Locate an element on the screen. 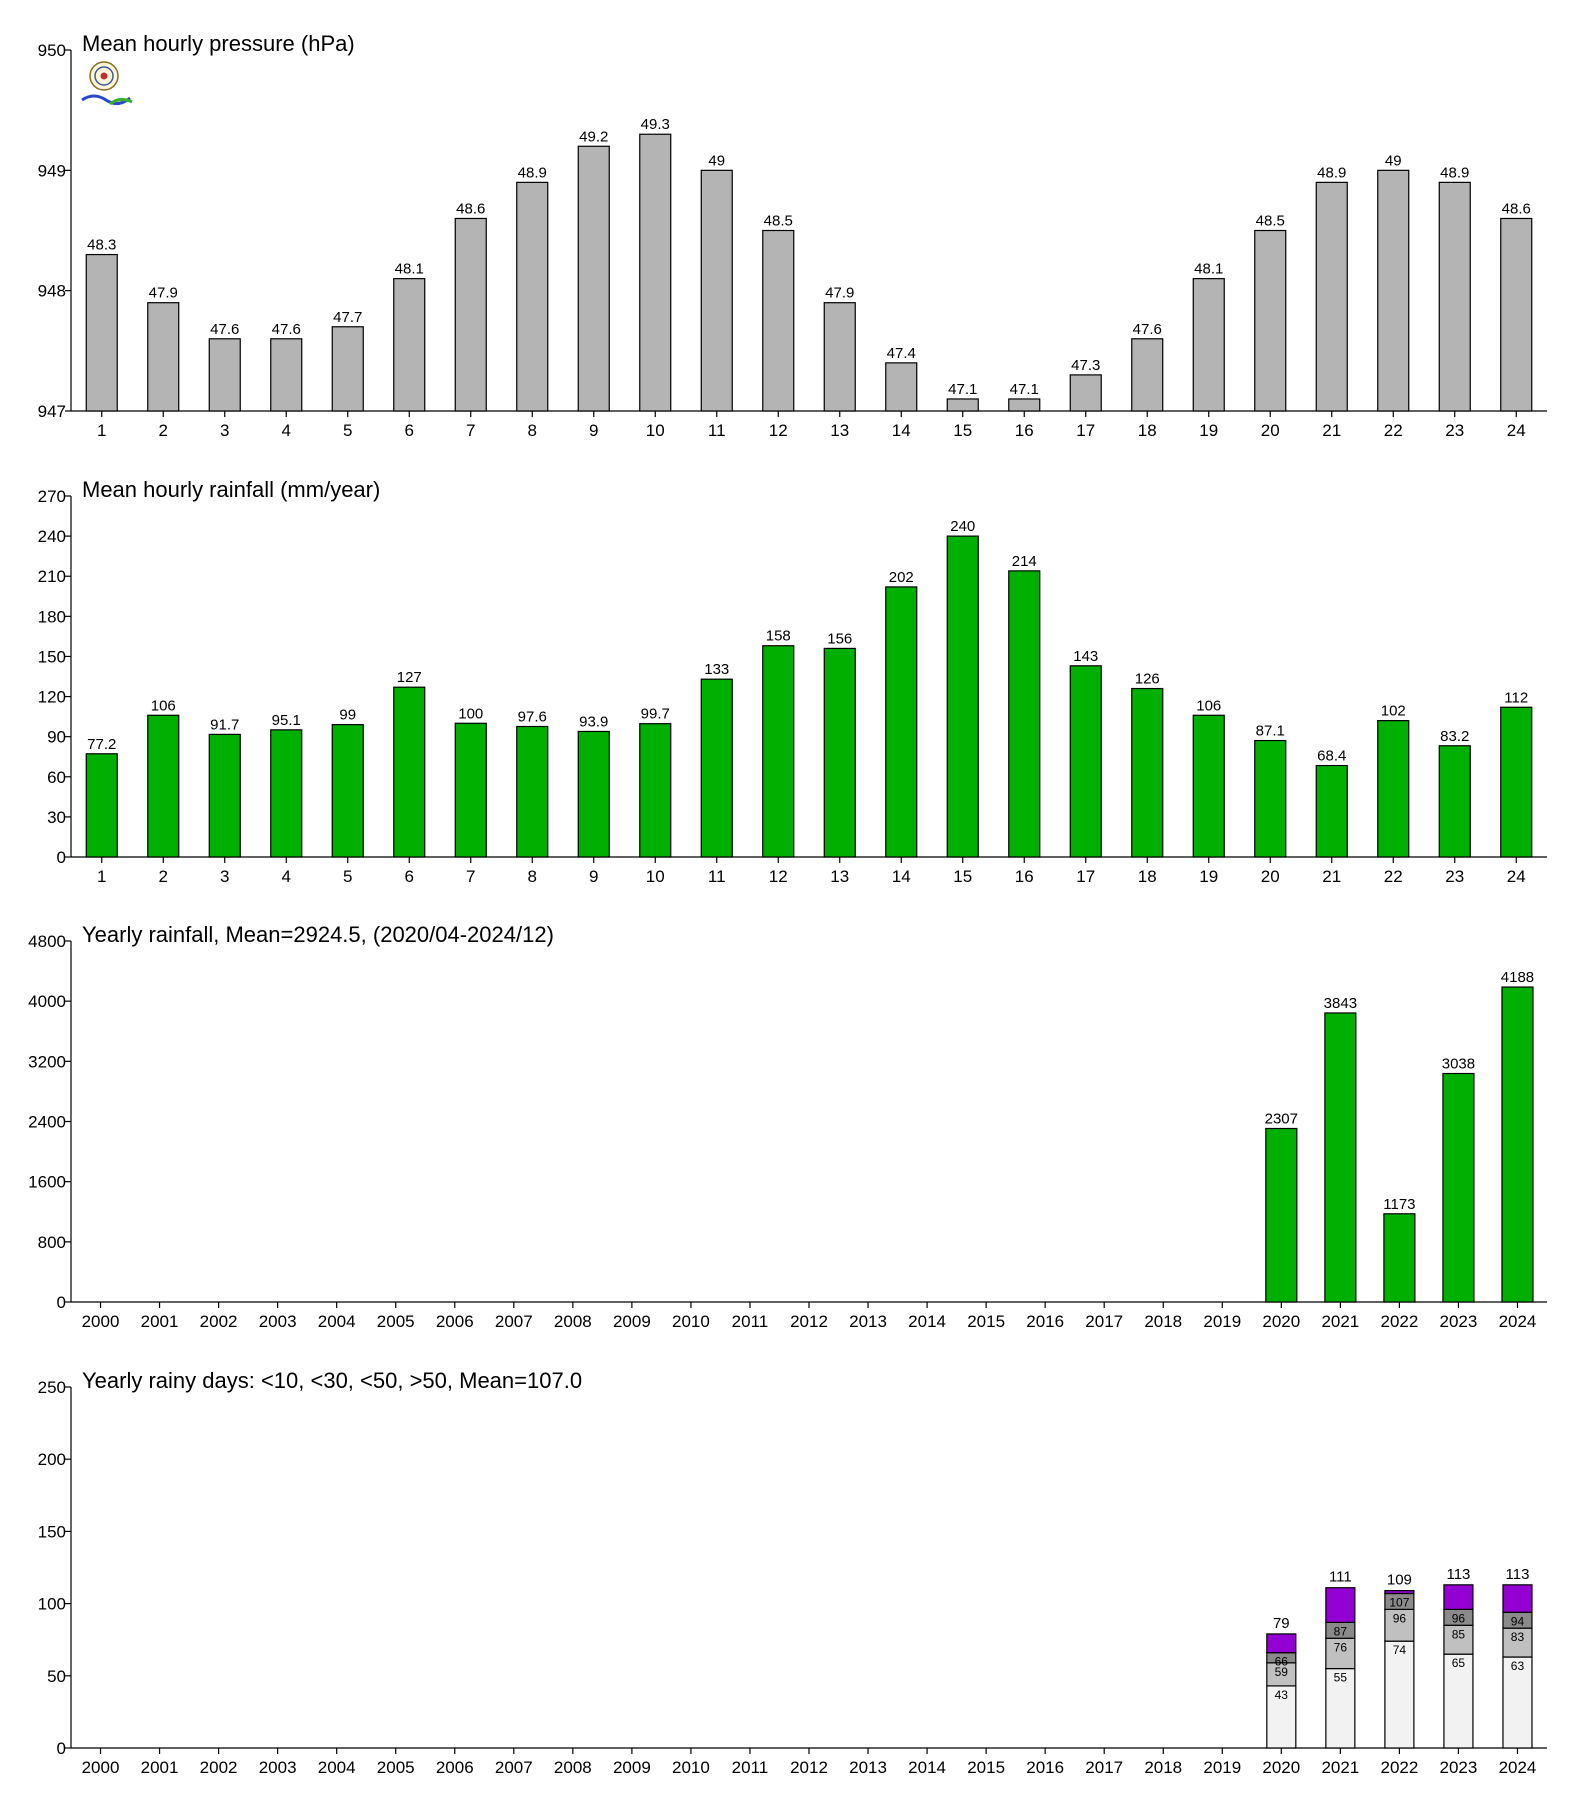  x-tick-label: 2009 is located at coordinates (632, 1767).